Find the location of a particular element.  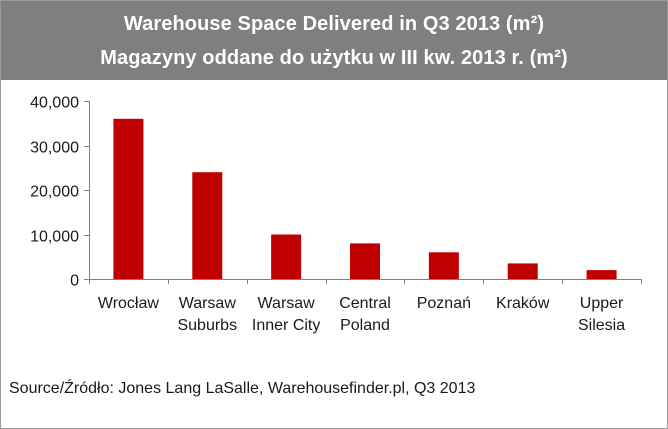

x-tick-label: Wrocław is located at coordinates (128, 303).